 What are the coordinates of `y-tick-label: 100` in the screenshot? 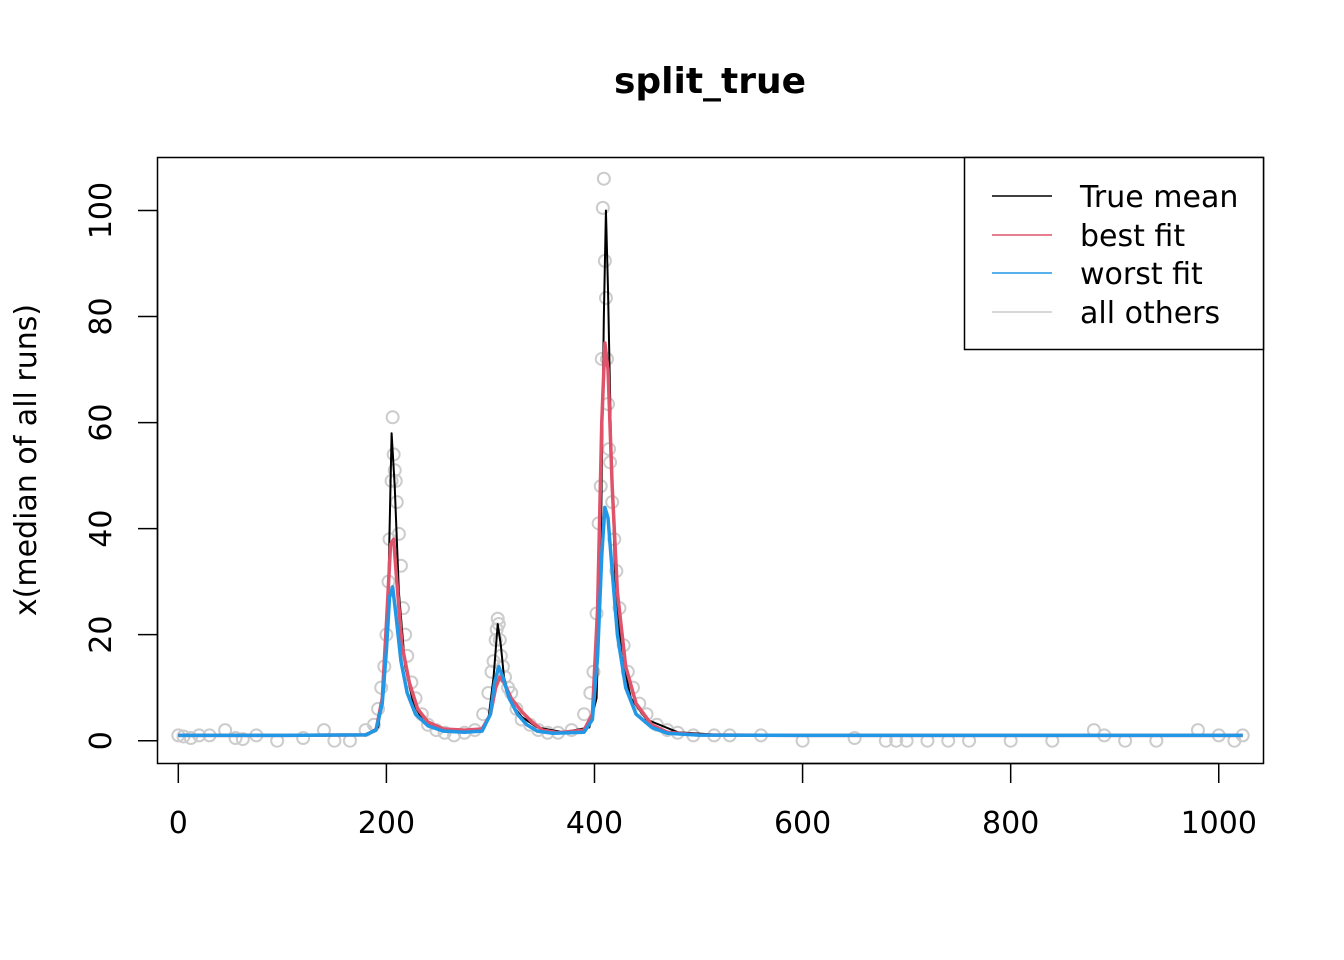 It's located at (101, 210).